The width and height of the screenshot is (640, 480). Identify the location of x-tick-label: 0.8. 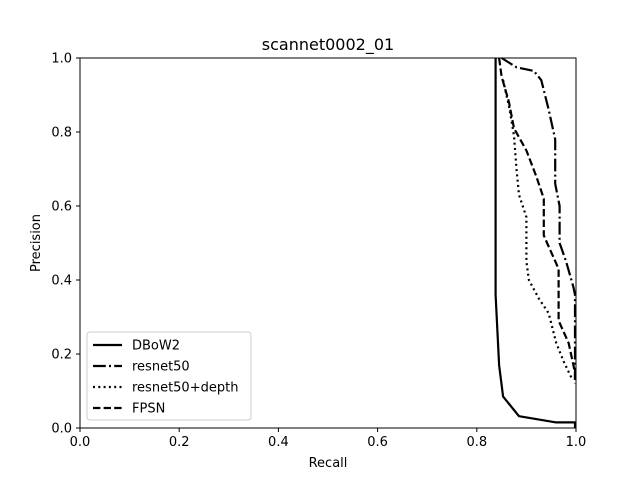
(476, 442).